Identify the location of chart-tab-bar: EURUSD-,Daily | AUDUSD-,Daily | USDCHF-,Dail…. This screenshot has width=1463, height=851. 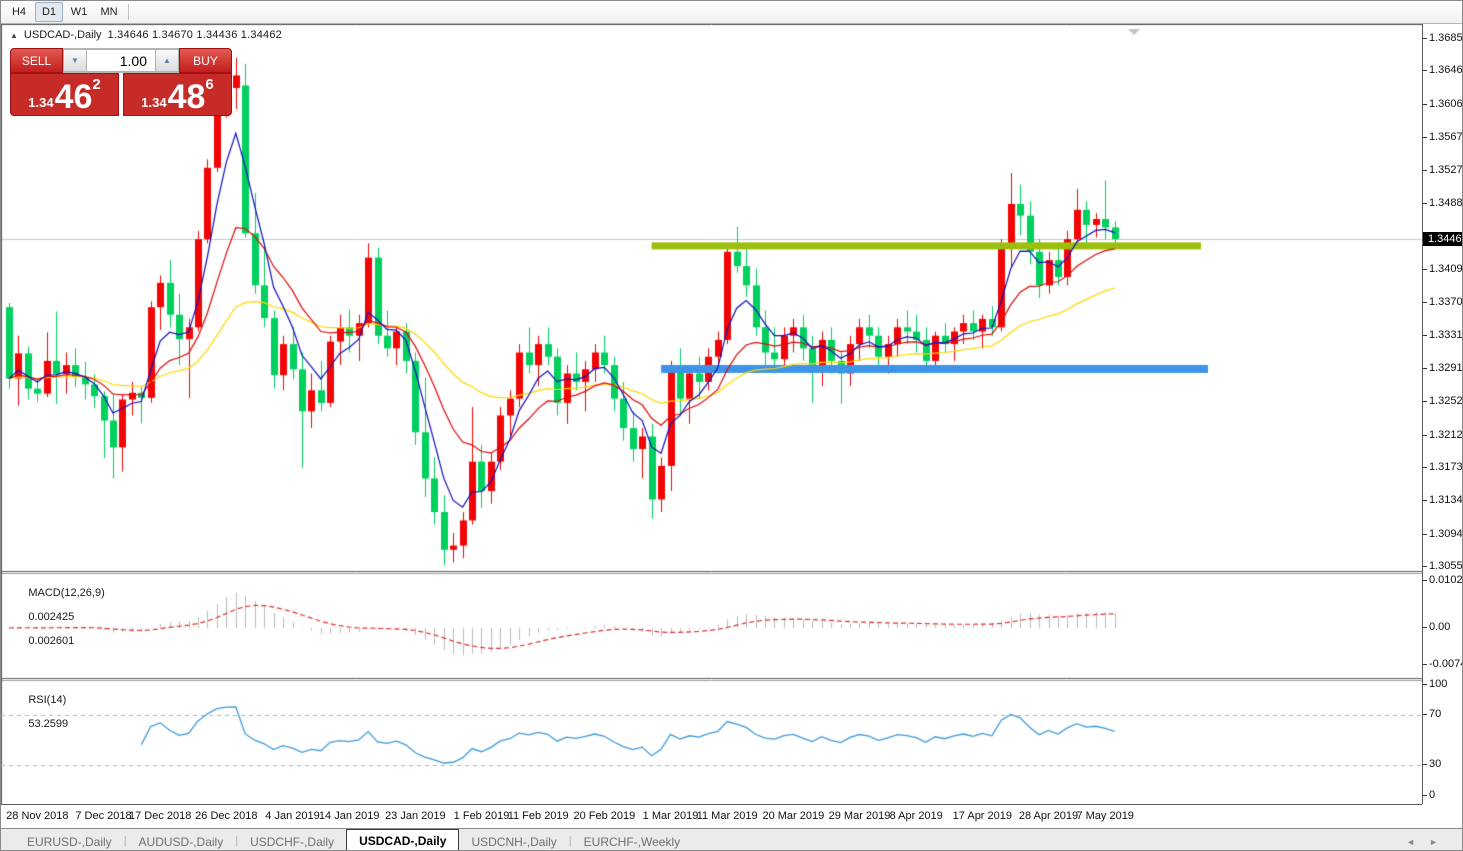
(731, 839).